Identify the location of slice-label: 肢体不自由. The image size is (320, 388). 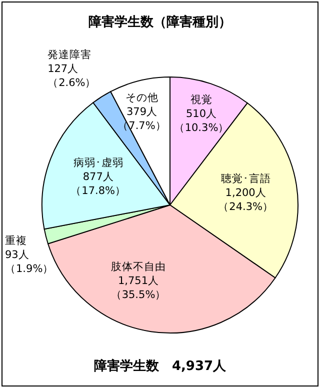
(138, 267).